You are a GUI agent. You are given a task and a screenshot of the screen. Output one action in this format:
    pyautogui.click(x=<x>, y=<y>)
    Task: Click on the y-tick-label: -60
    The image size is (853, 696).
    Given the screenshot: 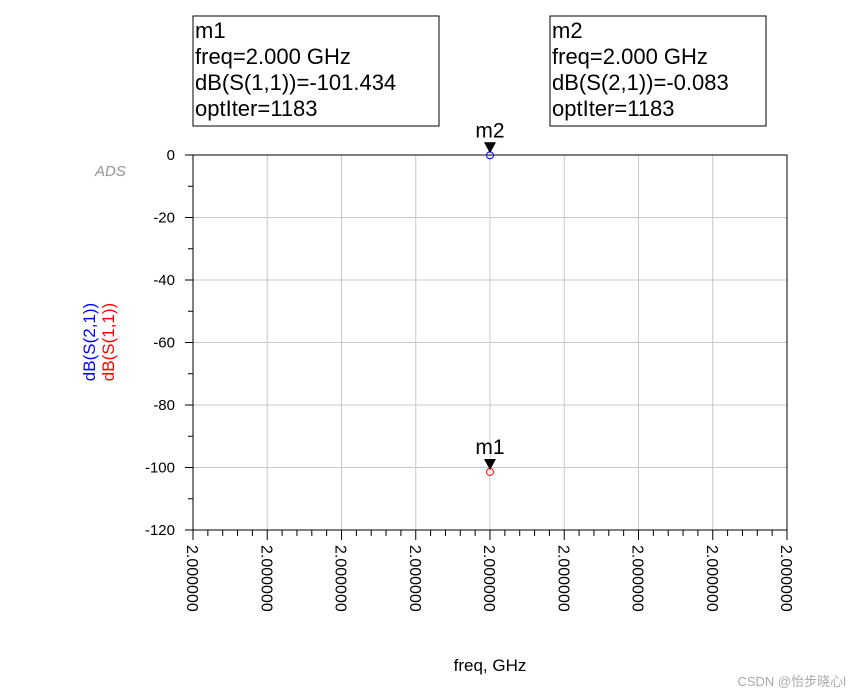 What is the action you would take?
    pyautogui.click(x=164, y=343)
    